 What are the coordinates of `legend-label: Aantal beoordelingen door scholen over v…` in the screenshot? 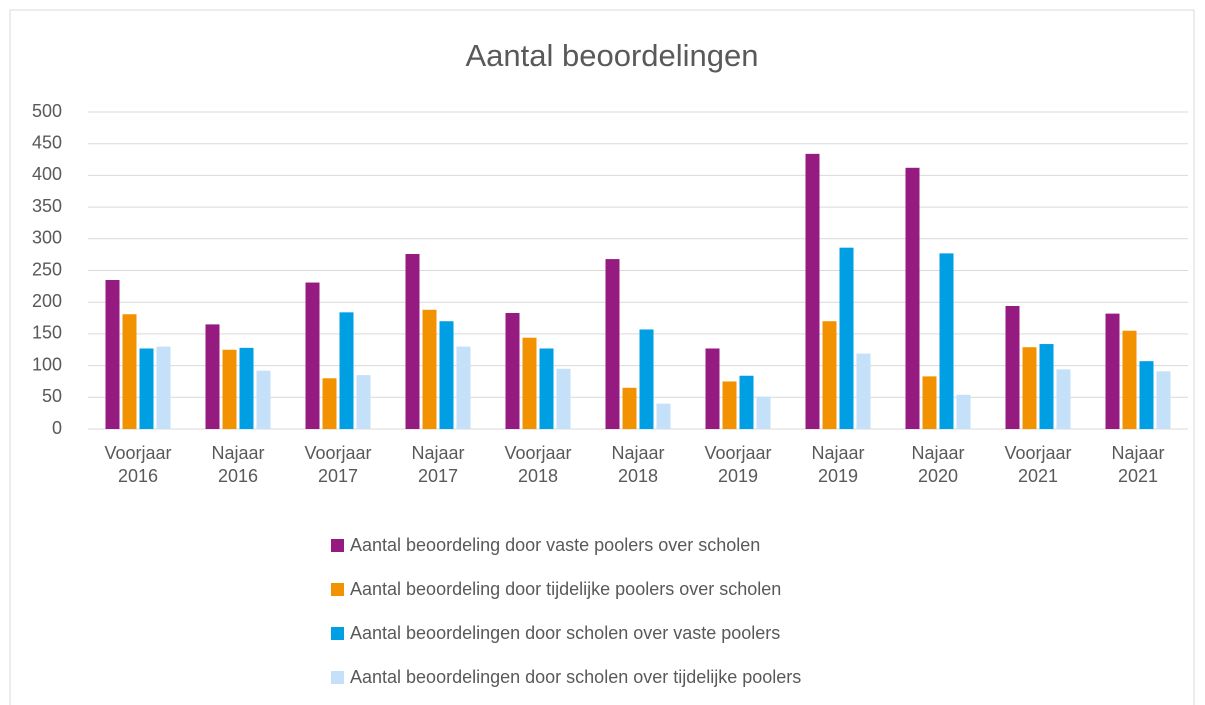 It's located at (565, 633).